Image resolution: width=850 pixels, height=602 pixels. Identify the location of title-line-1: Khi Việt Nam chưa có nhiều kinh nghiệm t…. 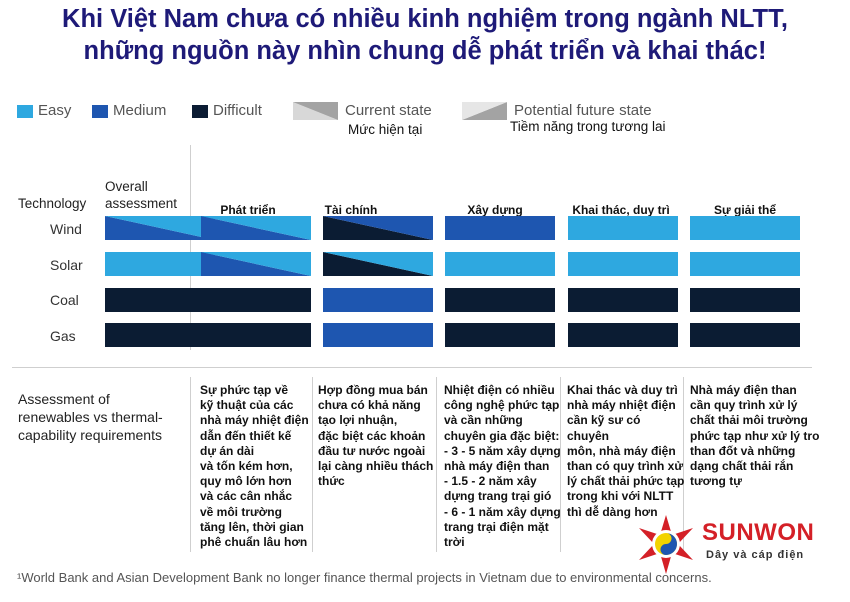
(425, 19).